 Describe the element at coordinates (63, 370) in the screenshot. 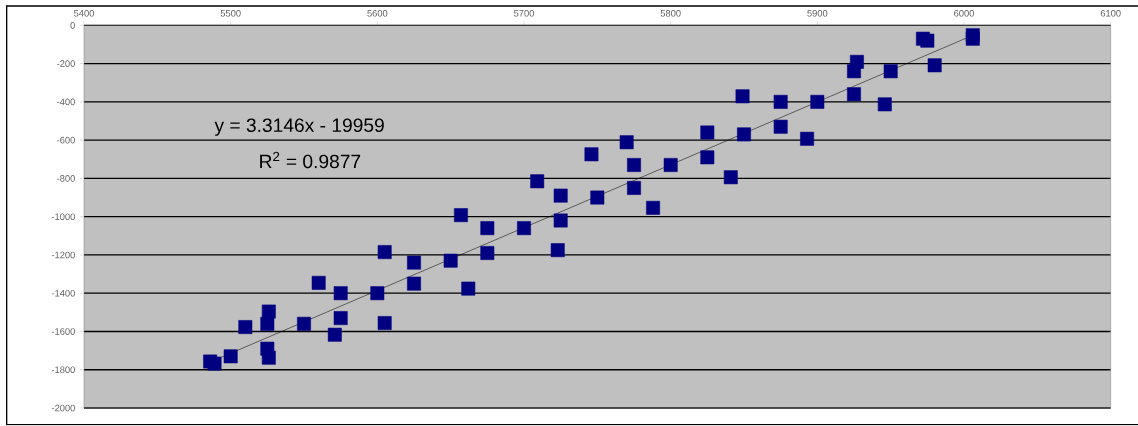

I see `y-tick-label: -1800` at that location.